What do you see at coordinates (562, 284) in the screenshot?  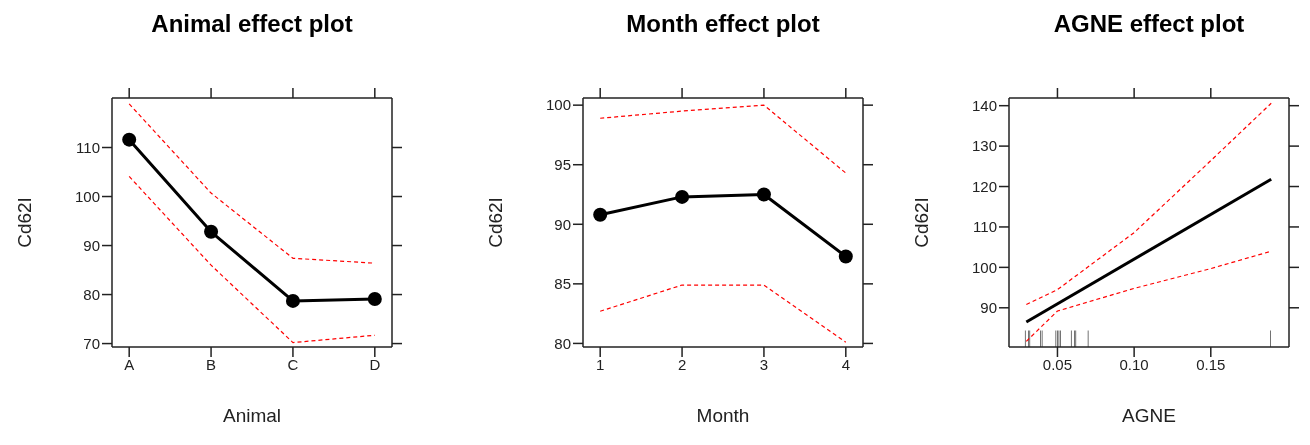 I see `y-tick-label: 85` at bounding box center [562, 284].